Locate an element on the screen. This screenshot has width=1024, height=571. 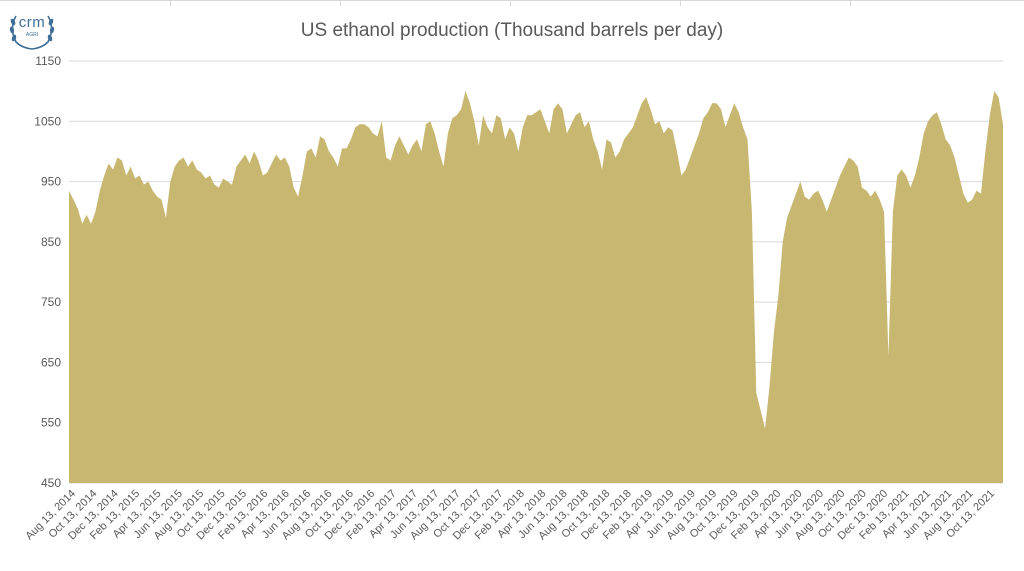
y-tick-label: 650 is located at coordinates (51, 362).